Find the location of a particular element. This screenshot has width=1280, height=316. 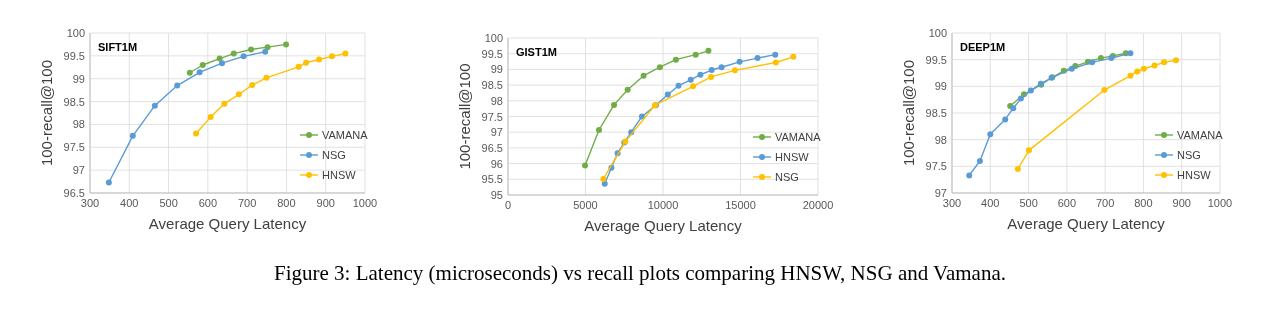

x-tick-label: 15000 is located at coordinates (740, 205).